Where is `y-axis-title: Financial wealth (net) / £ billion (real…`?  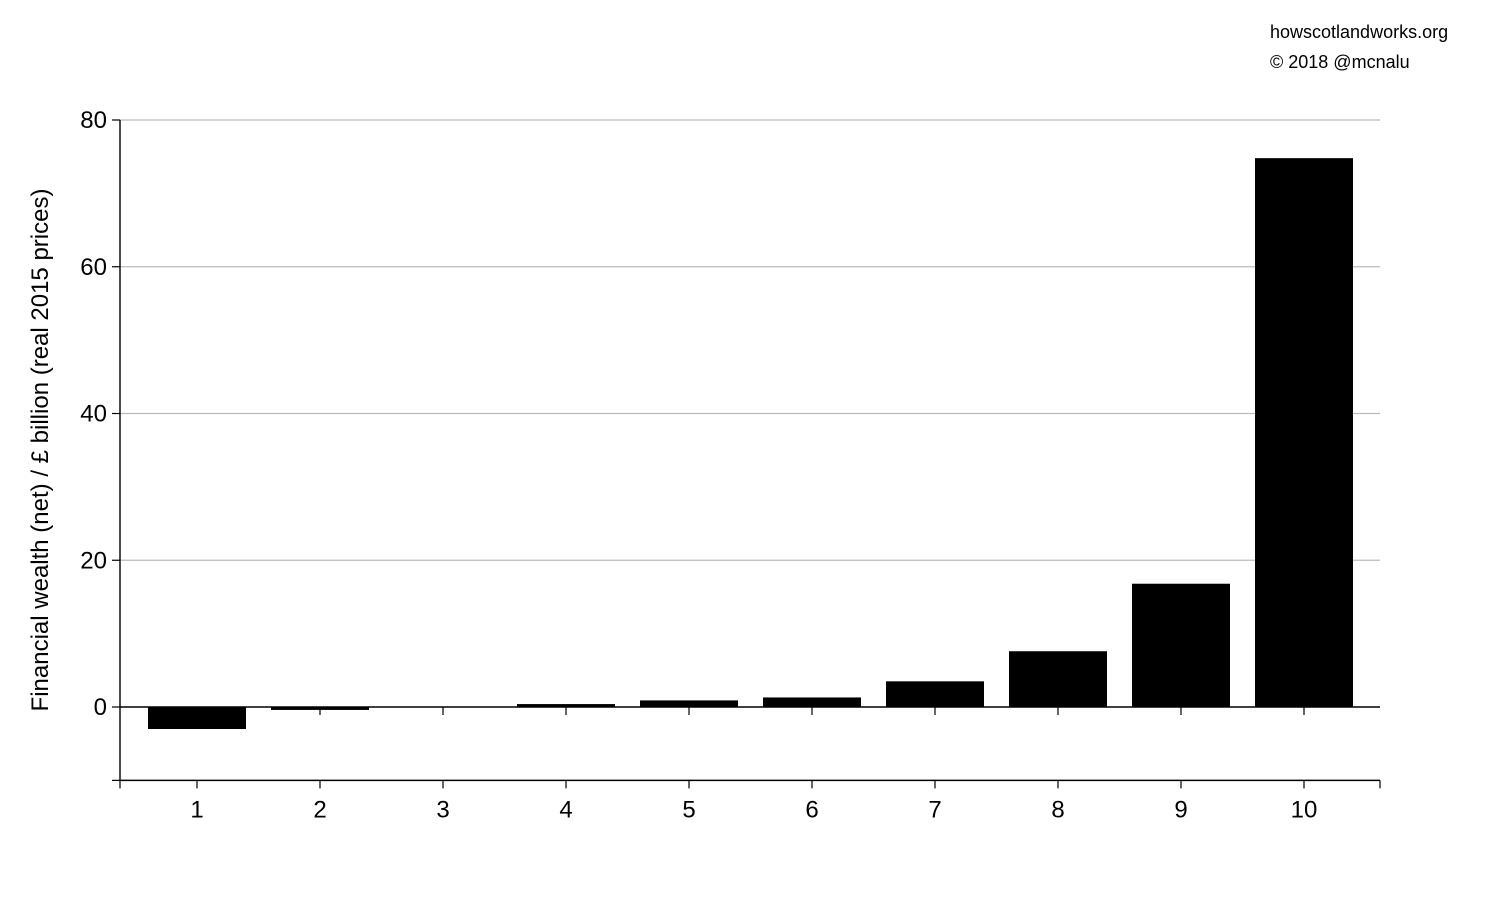
y-axis-title: Financial wealth (net) / £ billion (real… is located at coordinates (40, 450).